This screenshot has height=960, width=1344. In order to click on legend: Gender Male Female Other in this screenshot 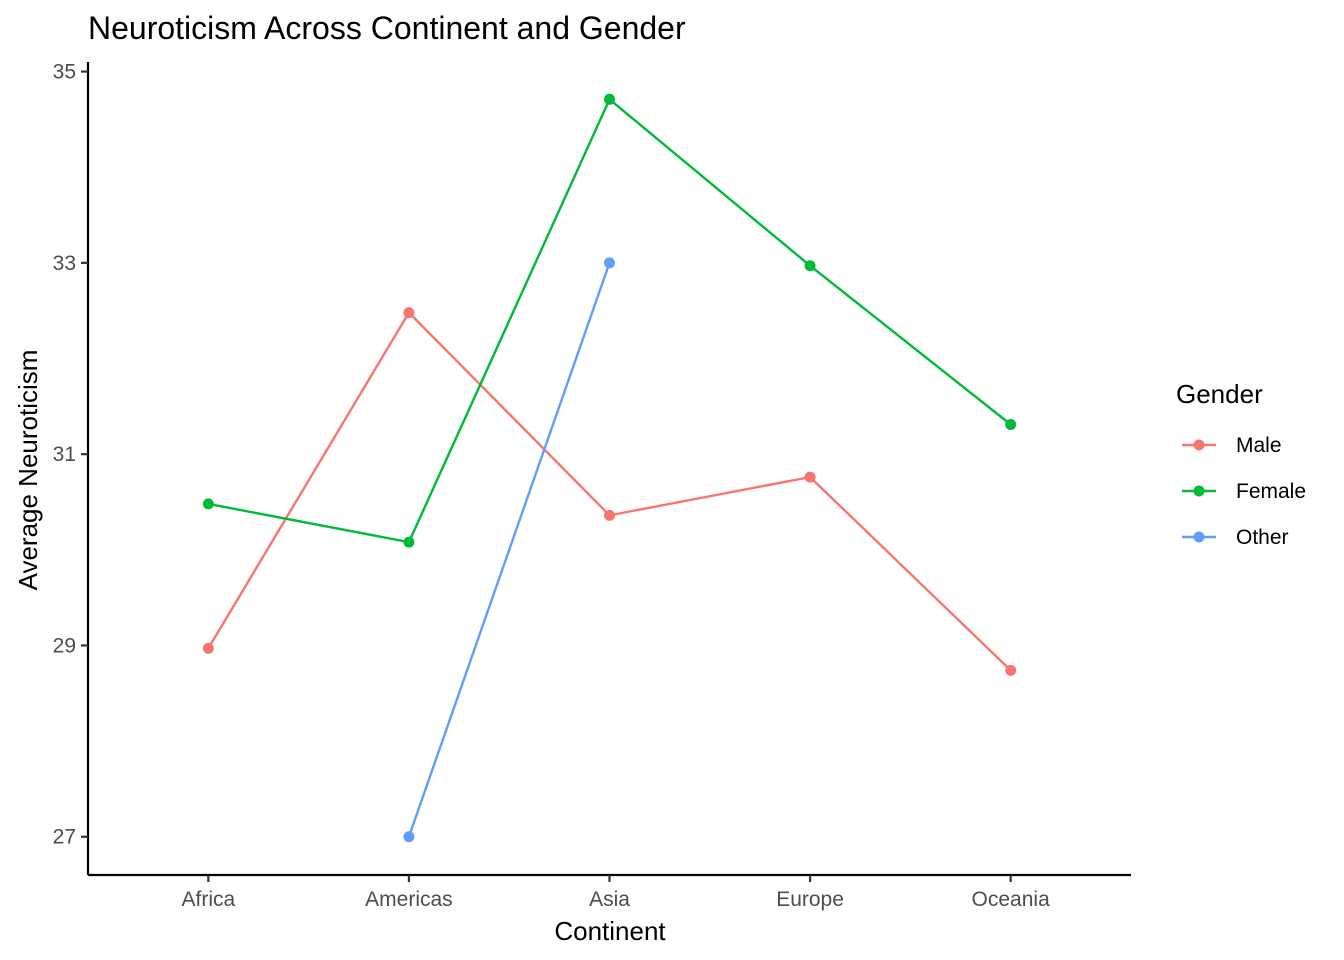, I will do `click(1241, 464)`.